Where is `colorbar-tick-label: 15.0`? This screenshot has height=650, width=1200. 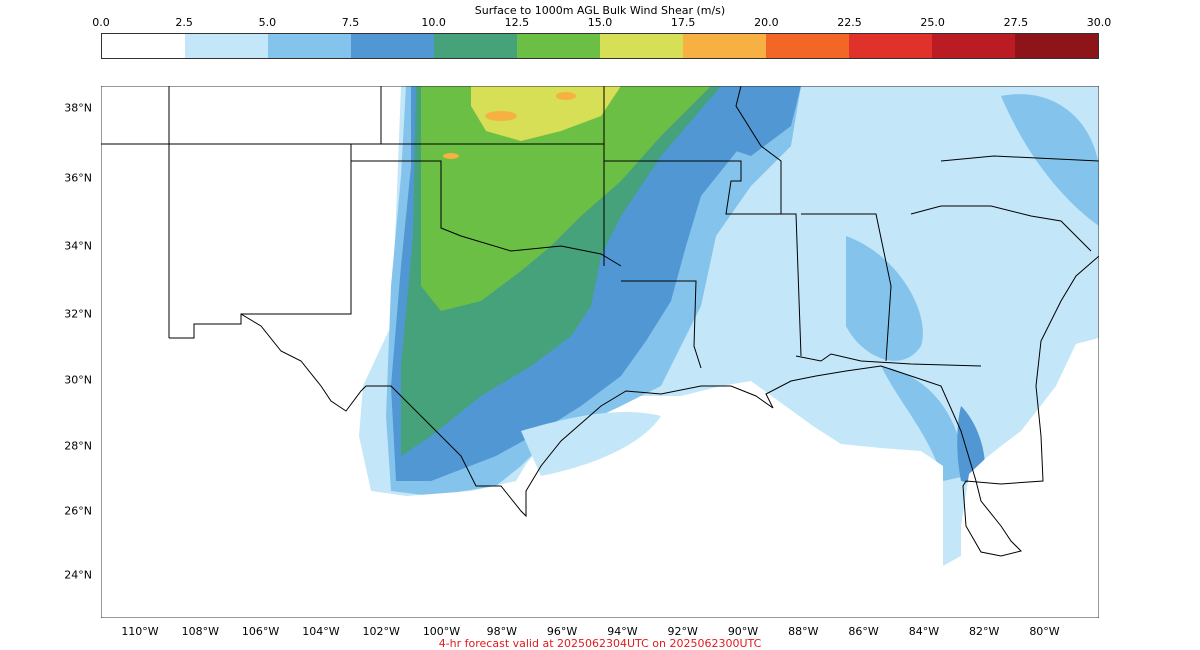 colorbar-tick-label: 15.0 is located at coordinates (600, 22).